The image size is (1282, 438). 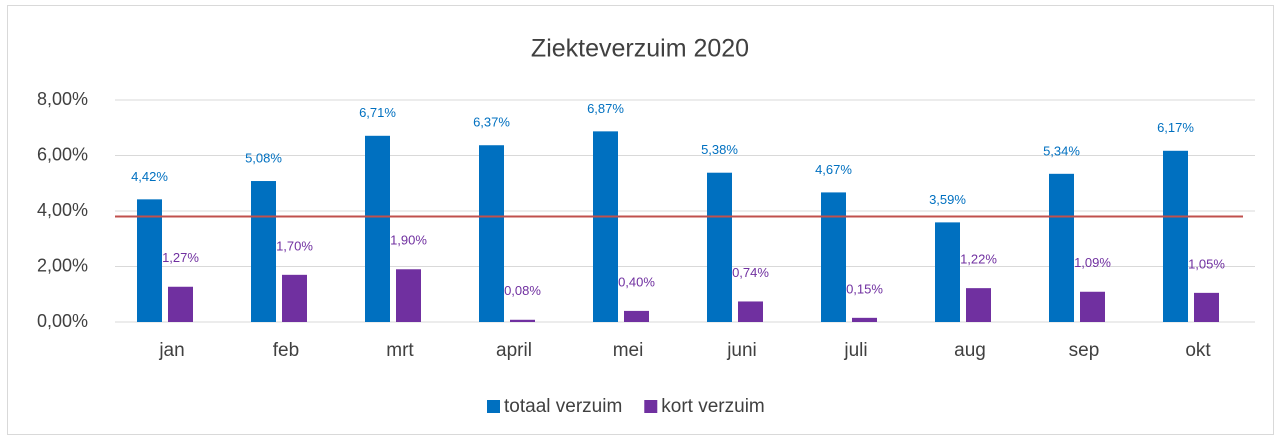 What do you see at coordinates (171, 350) in the screenshot?
I see `x-tick-label: jan` at bounding box center [171, 350].